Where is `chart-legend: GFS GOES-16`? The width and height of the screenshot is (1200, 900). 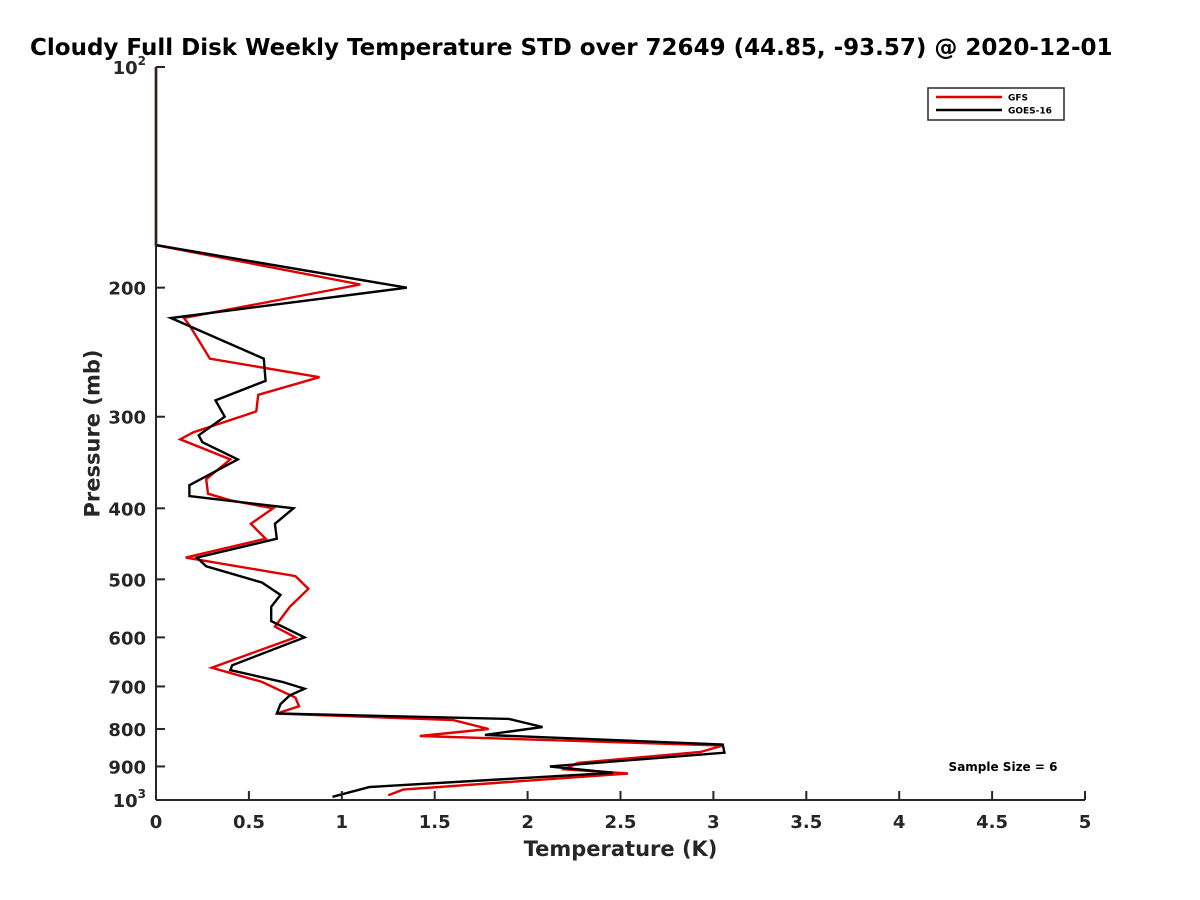
chart-legend: GFS GOES-16 is located at coordinates (996, 104).